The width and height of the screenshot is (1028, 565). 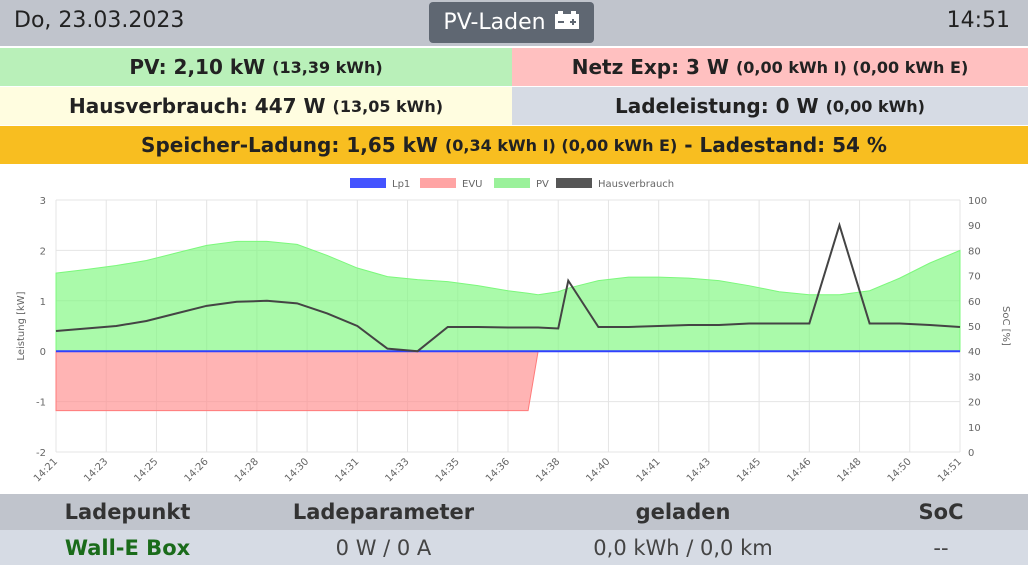 I want to click on charge-label: Ladeleistung: 0 W, so click(x=717, y=106).